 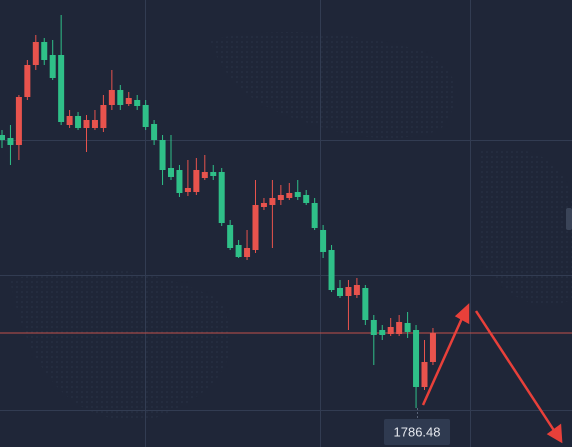 What do you see at coordinates (515, 371) in the screenshot?
I see `arrow-down` at bounding box center [515, 371].